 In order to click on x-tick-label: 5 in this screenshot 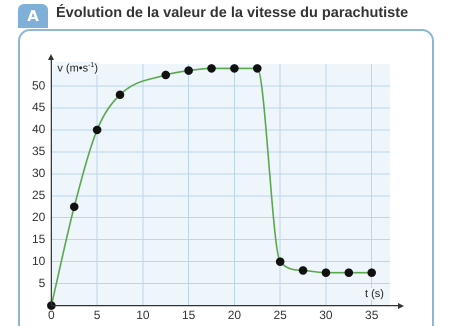, I will do `click(97, 315)`.